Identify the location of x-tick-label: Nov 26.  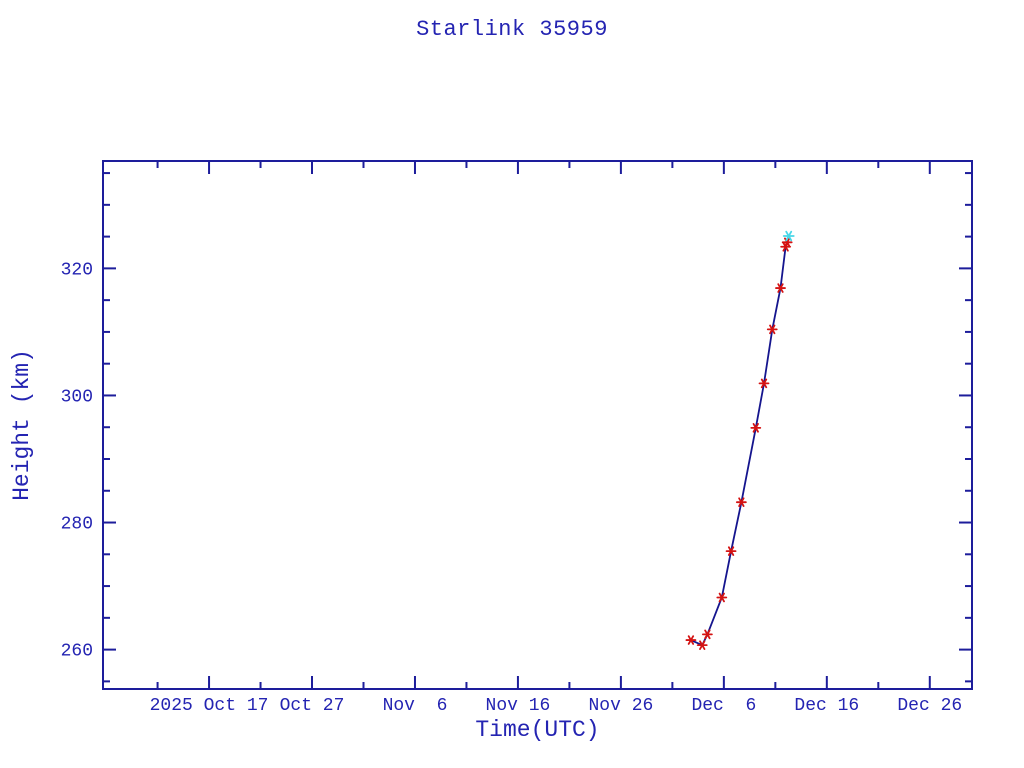
(620, 706).